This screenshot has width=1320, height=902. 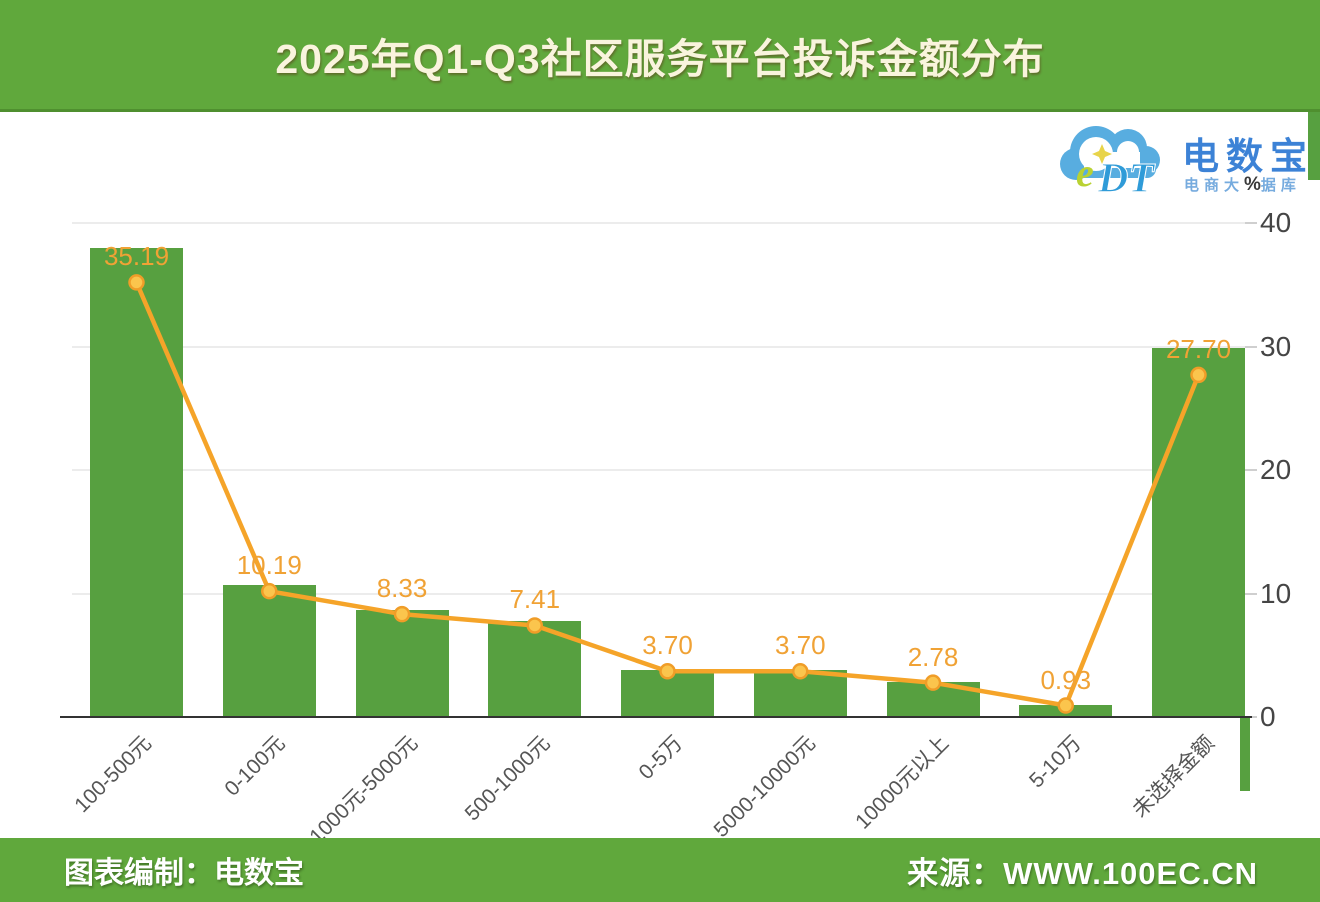 I want to click on value-label-10000元以上: 2.78, so click(x=933, y=656).